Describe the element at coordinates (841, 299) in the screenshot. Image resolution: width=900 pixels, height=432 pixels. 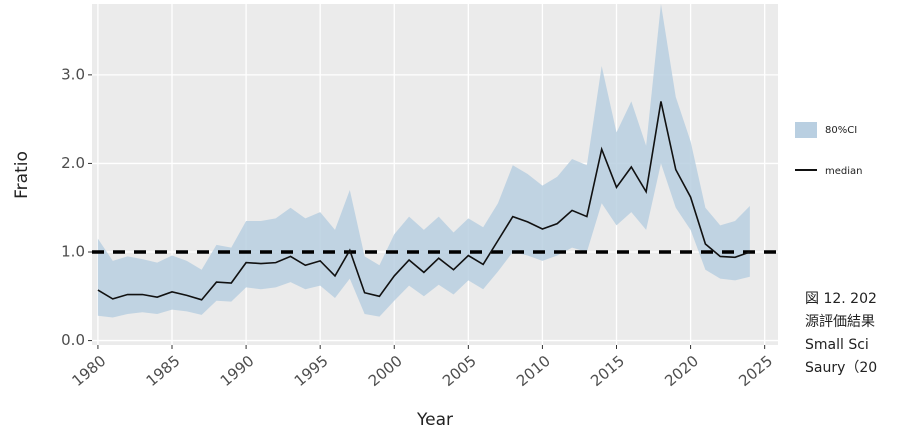
I see `caption-line: 図 12. 202` at that location.